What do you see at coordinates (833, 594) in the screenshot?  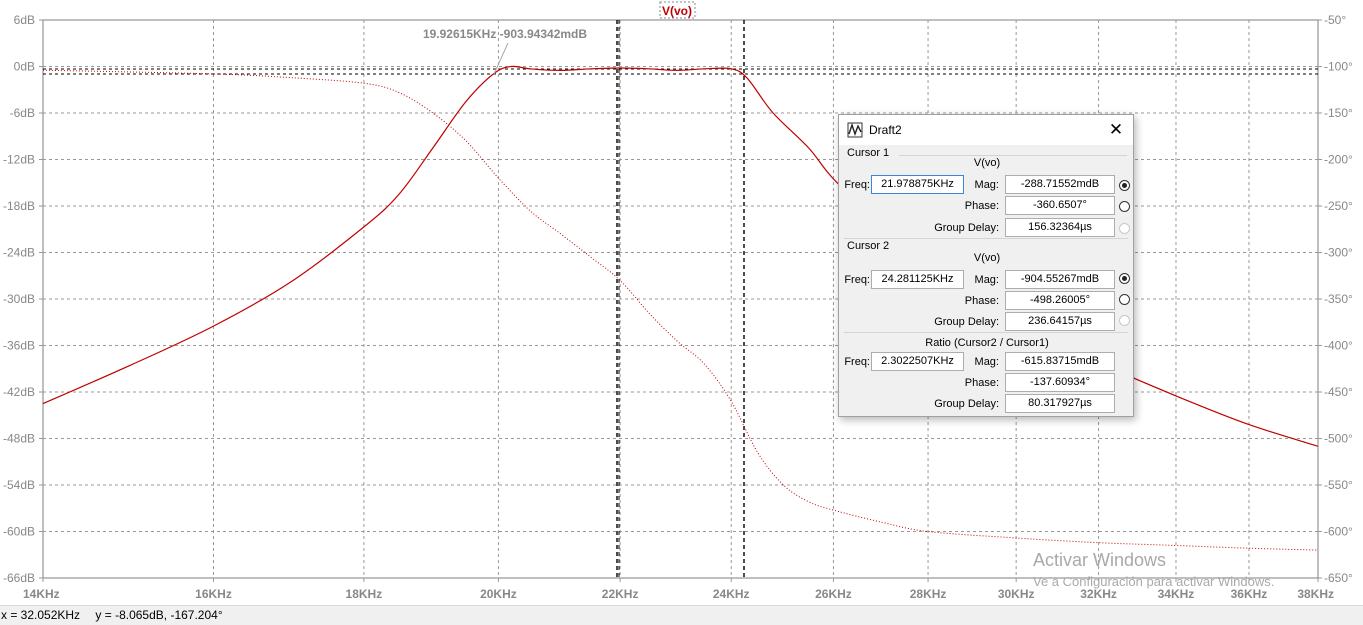 I see `x-axis-tick-label: 26KHz` at bounding box center [833, 594].